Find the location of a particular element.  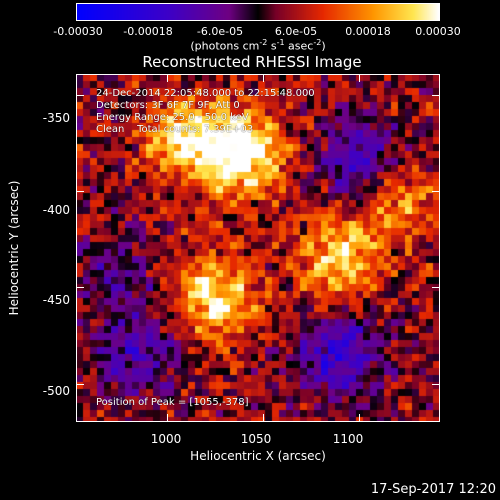

colorbar-unit-label: (photons cm-2 s-1 asec-2) is located at coordinates (258, 45).